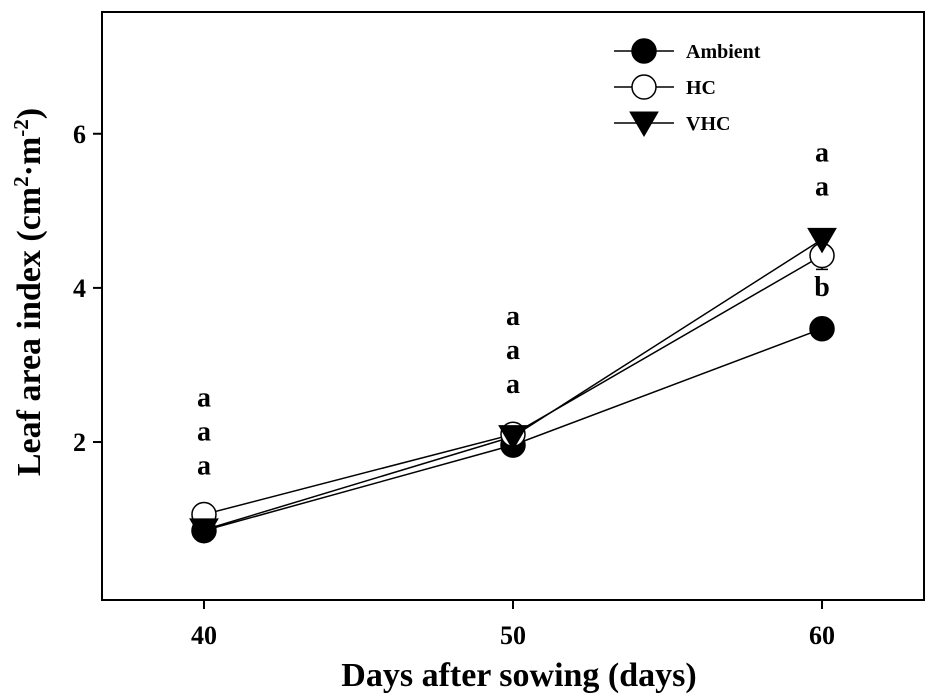 This screenshot has height=699, width=939. I want to click on y-axis-title-mid: ·m, so click(29, 157).